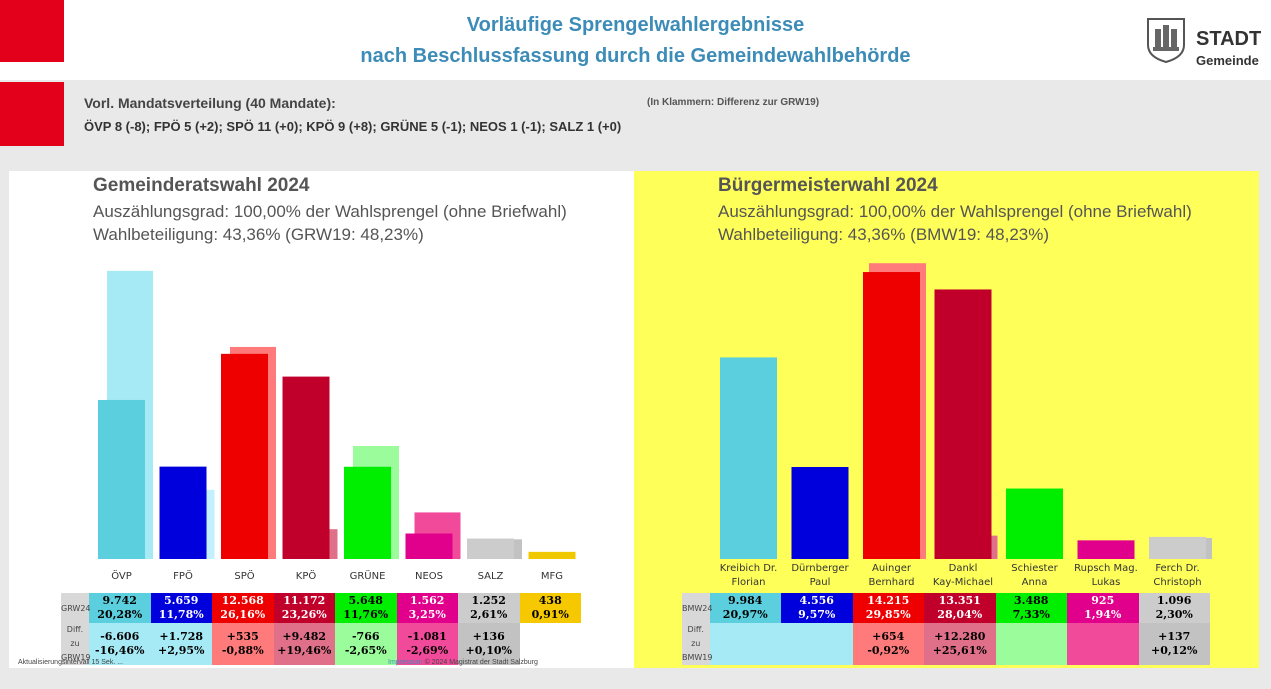 The height and width of the screenshot is (689, 1271). I want to click on diff-cell-bmw-6: +137 +0,12%, so click(1174, 644).